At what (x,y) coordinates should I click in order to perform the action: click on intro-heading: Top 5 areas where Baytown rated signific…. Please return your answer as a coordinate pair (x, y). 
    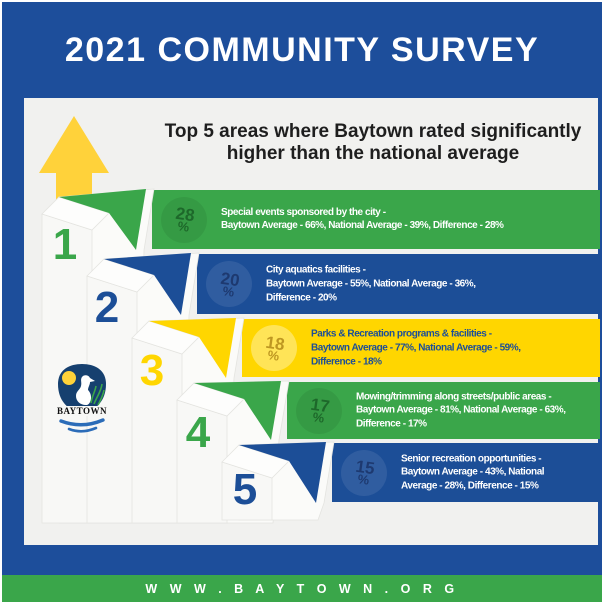
    Looking at the image, I should click on (373, 143).